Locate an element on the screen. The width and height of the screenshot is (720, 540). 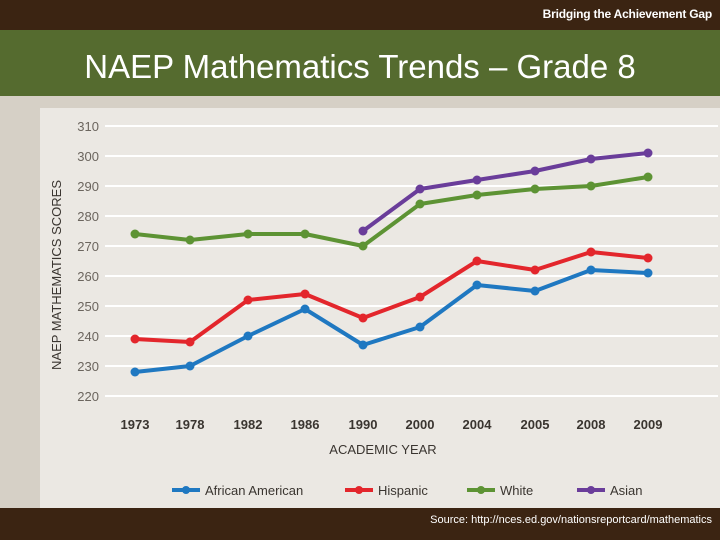
legend-label: African American is located at coordinates (254, 490).